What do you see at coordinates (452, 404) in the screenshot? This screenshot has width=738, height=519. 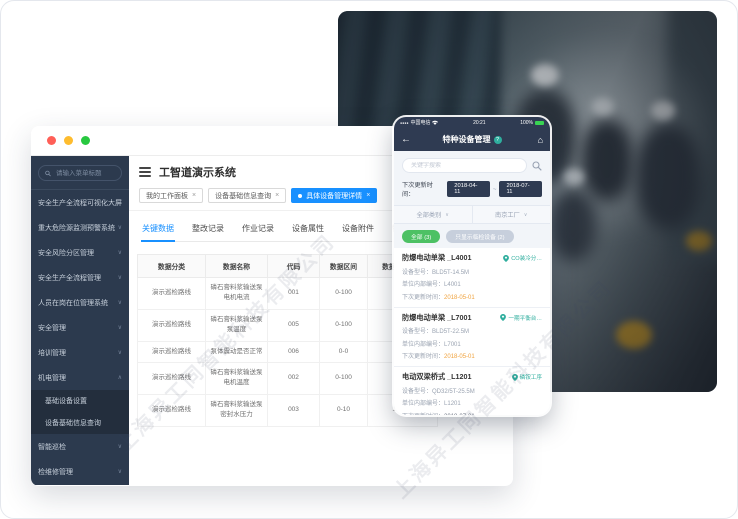 I see `device-code: L1201` at bounding box center [452, 404].